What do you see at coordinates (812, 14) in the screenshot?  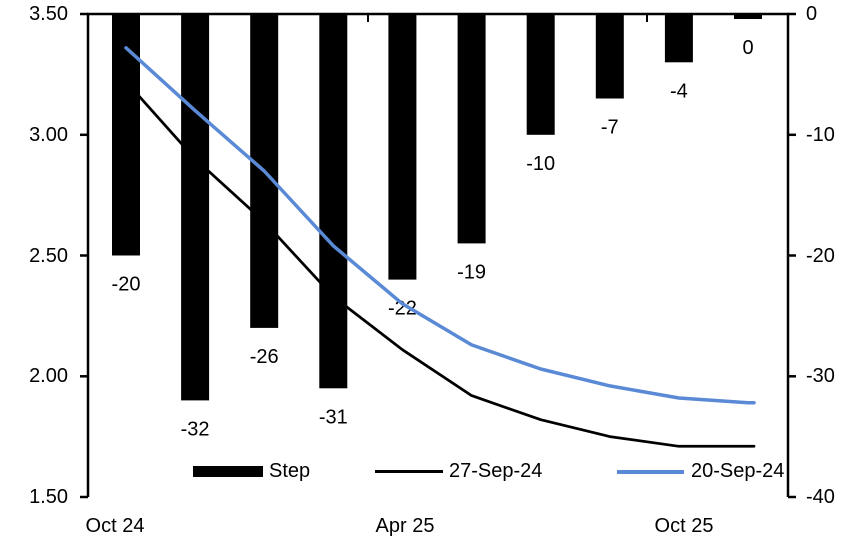 I see `right-axis-tick-label: 0` at bounding box center [812, 14].